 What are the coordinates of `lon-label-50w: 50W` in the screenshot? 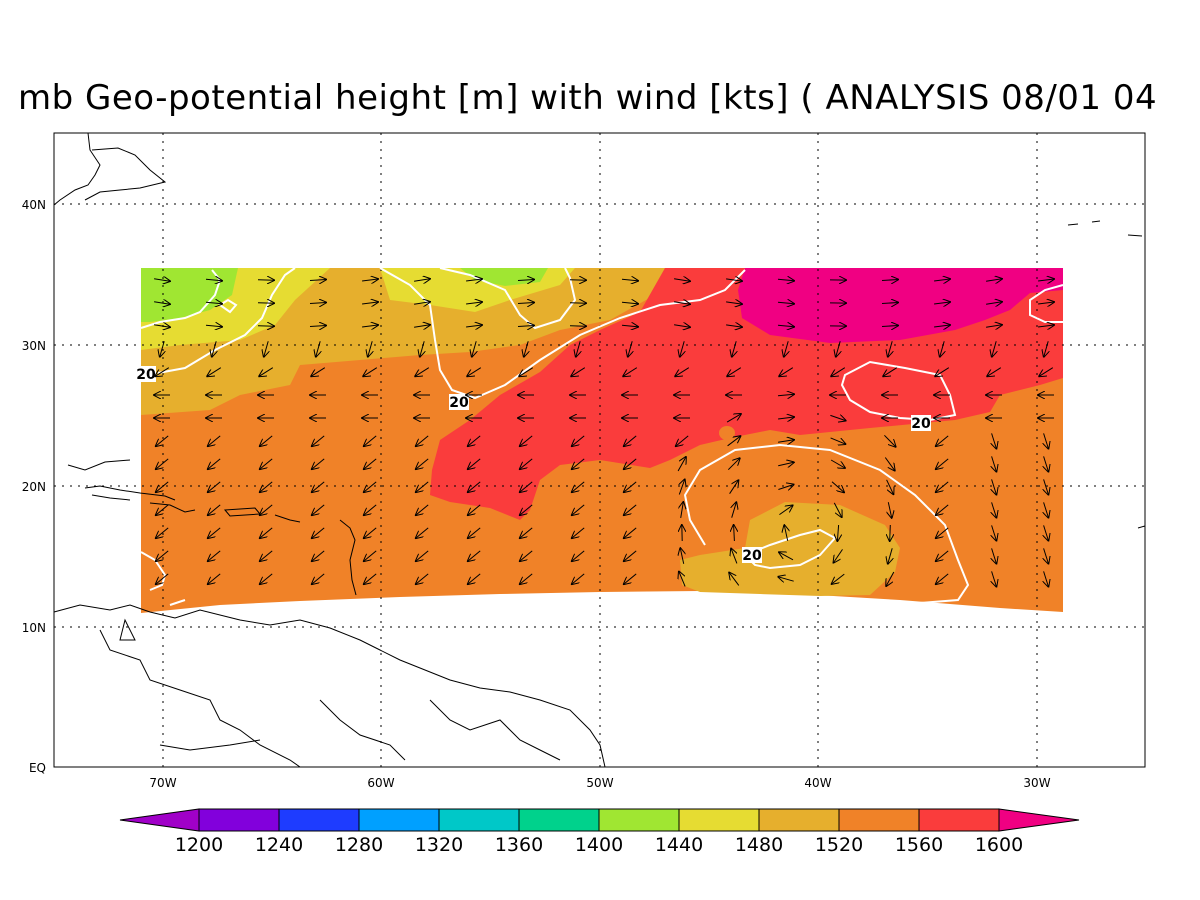 It's located at (599, 783).